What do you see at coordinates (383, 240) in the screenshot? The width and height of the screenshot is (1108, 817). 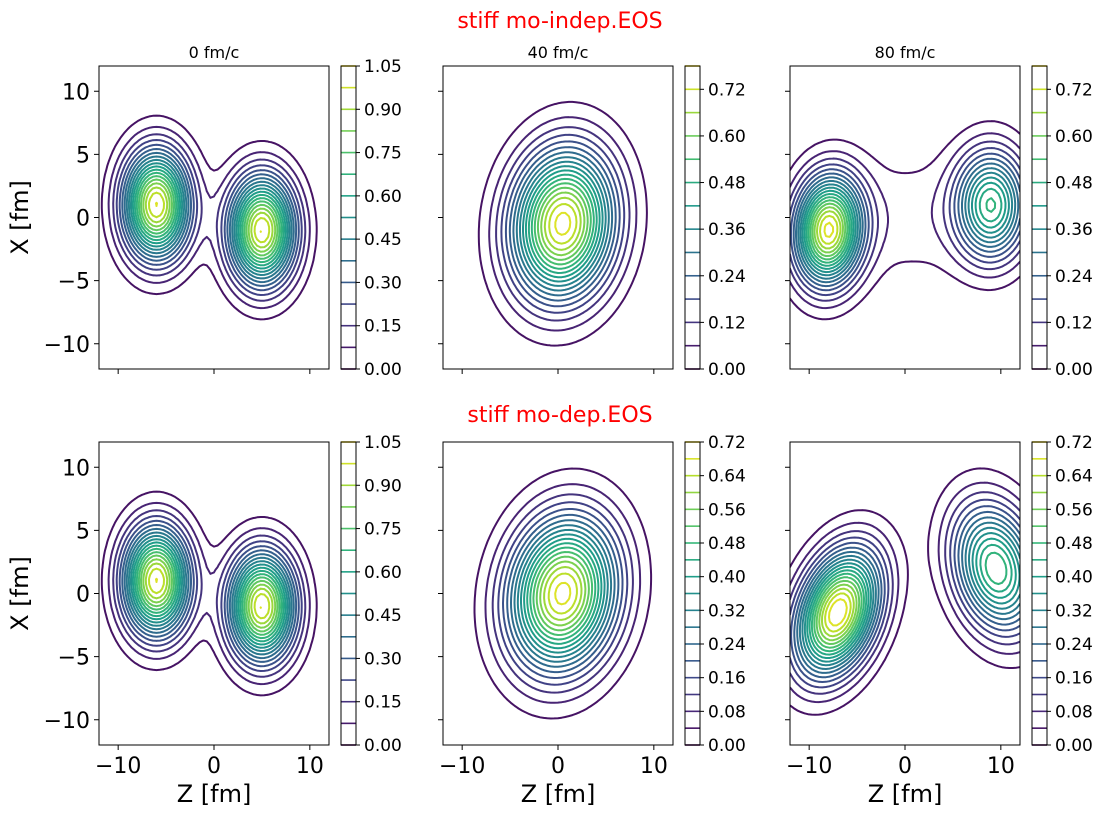 I see `colorbar-tick-label: 0.45` at bounding box center [383, 240].